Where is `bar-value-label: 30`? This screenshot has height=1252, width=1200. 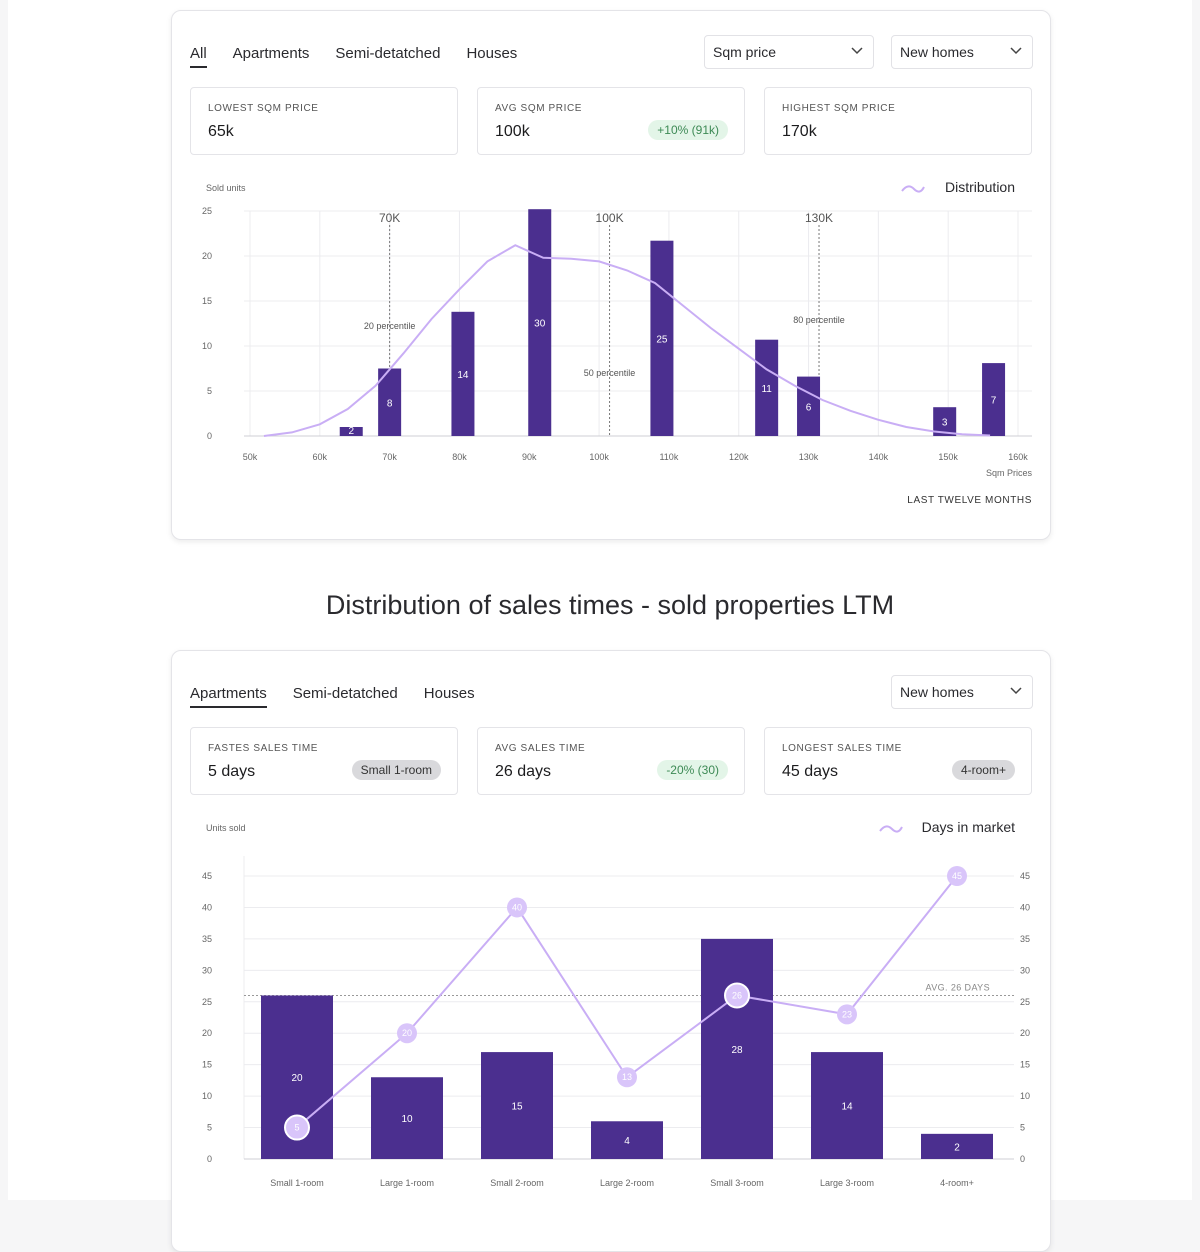
bar-value-label: 30 is located at coordinates (540, 324).